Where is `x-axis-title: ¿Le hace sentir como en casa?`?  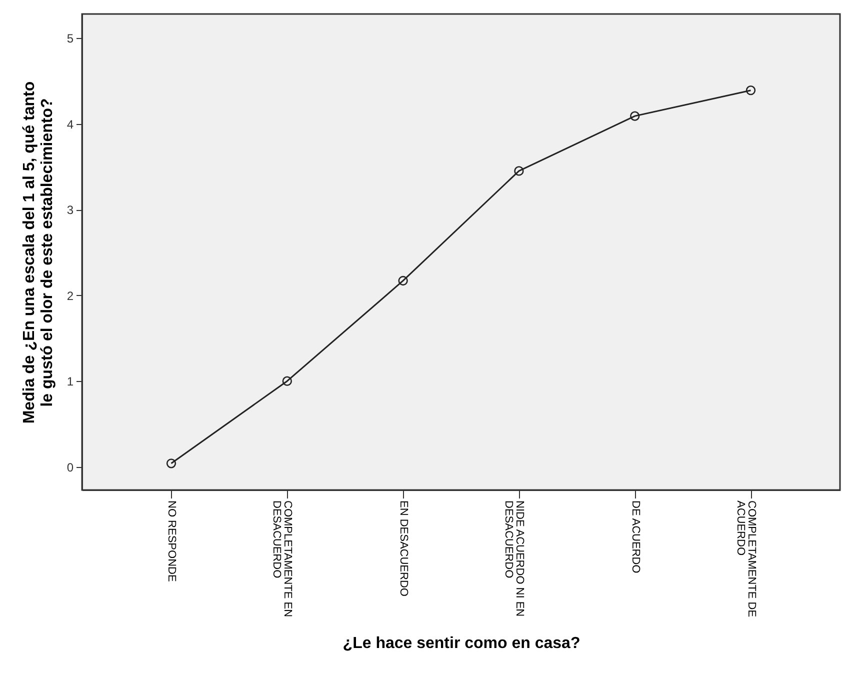 x-axis-title: ¿Le hace sentir como en casa? is located at coordinates (461, 643).